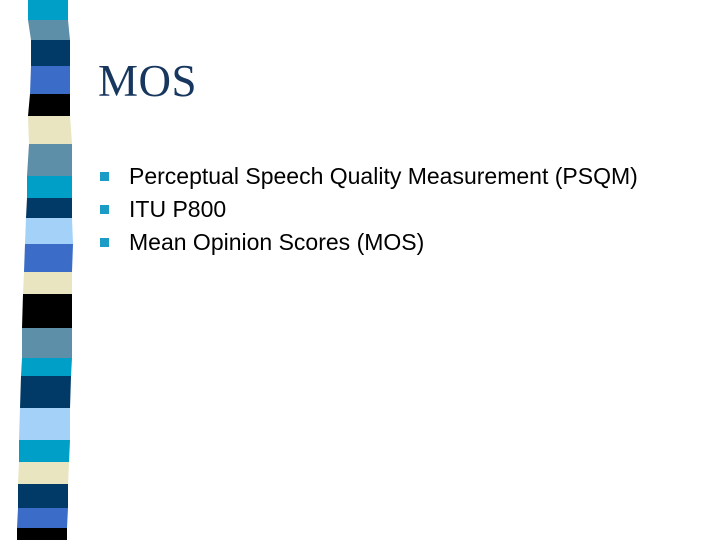  I want to click on list-item: ITU P800, so click(395, 209).